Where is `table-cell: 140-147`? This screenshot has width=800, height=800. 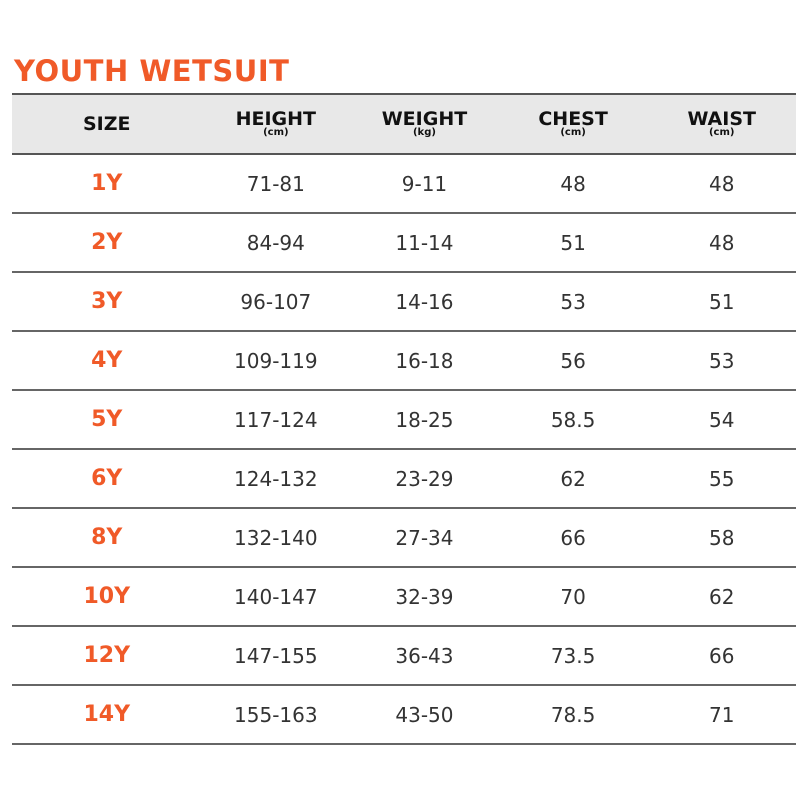 table-cell: 140-147 is located at coordinates (276, 597).